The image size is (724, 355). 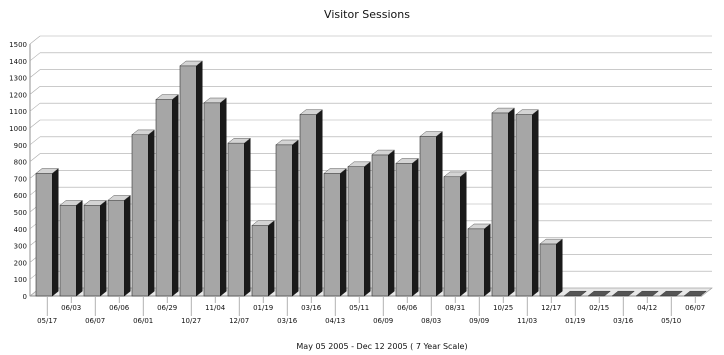 What do you see at coordinates (18, 62) in the screenshot?
I see `y-tick-label: 1400` at bounding box center [18, 62].